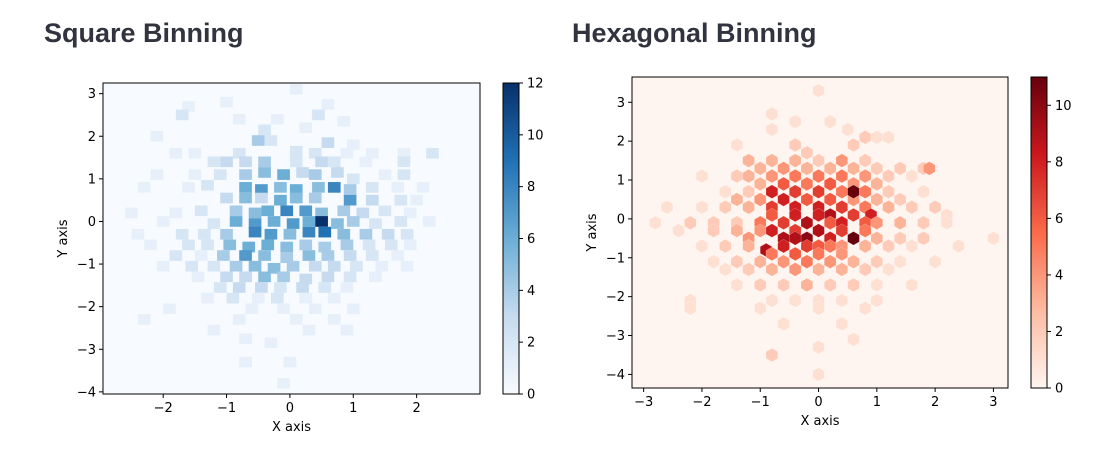 This screenshot has height=469, width=1116. I want to click on y-tick-label: 3, so click(621, 103).